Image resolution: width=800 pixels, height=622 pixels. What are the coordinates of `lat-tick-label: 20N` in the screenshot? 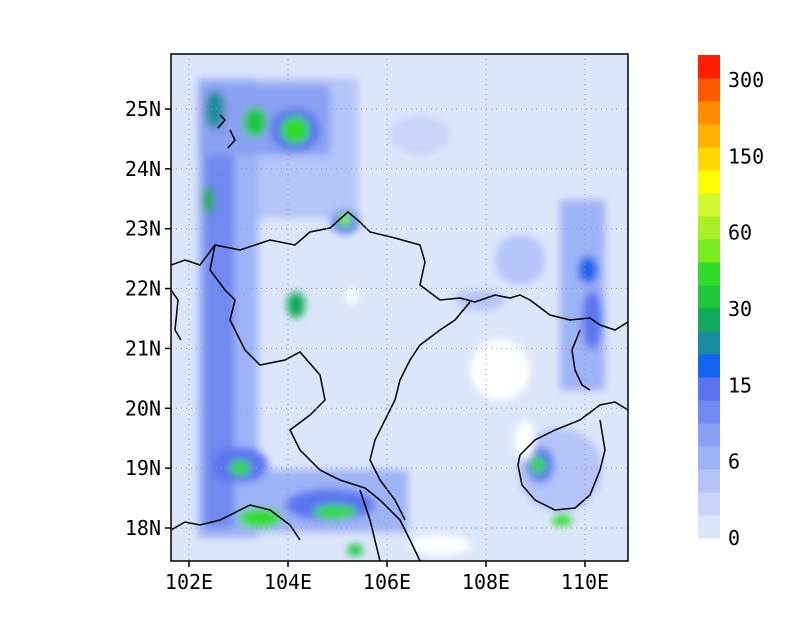 It's located at (143, 408).